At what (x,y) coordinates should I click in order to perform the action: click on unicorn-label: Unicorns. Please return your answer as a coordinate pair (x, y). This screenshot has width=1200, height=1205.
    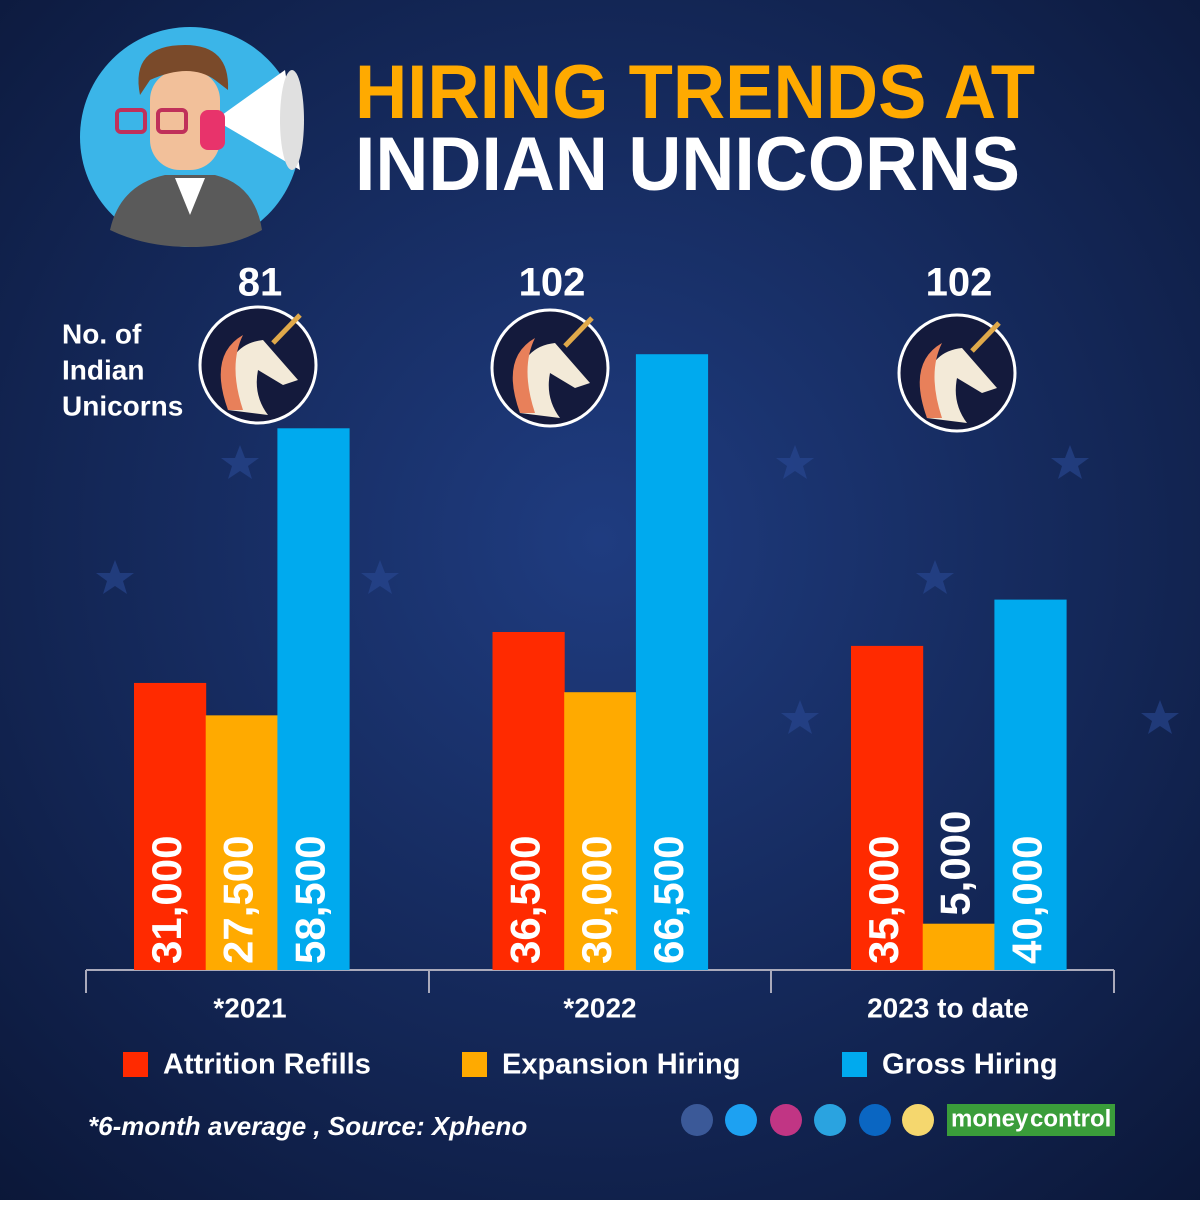
    Looking at the image, I should click on (122, 405).